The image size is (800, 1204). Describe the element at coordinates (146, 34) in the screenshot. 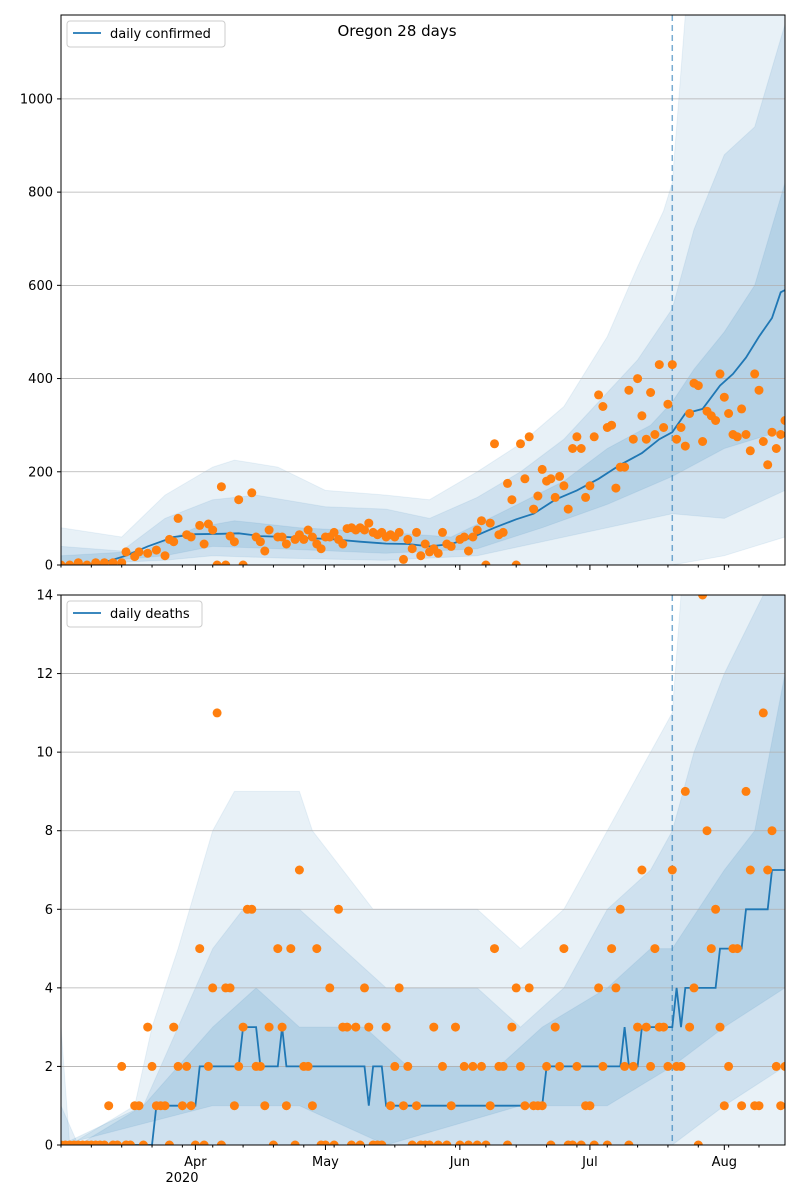

I see `top-legend: daily confirmed` at that location.